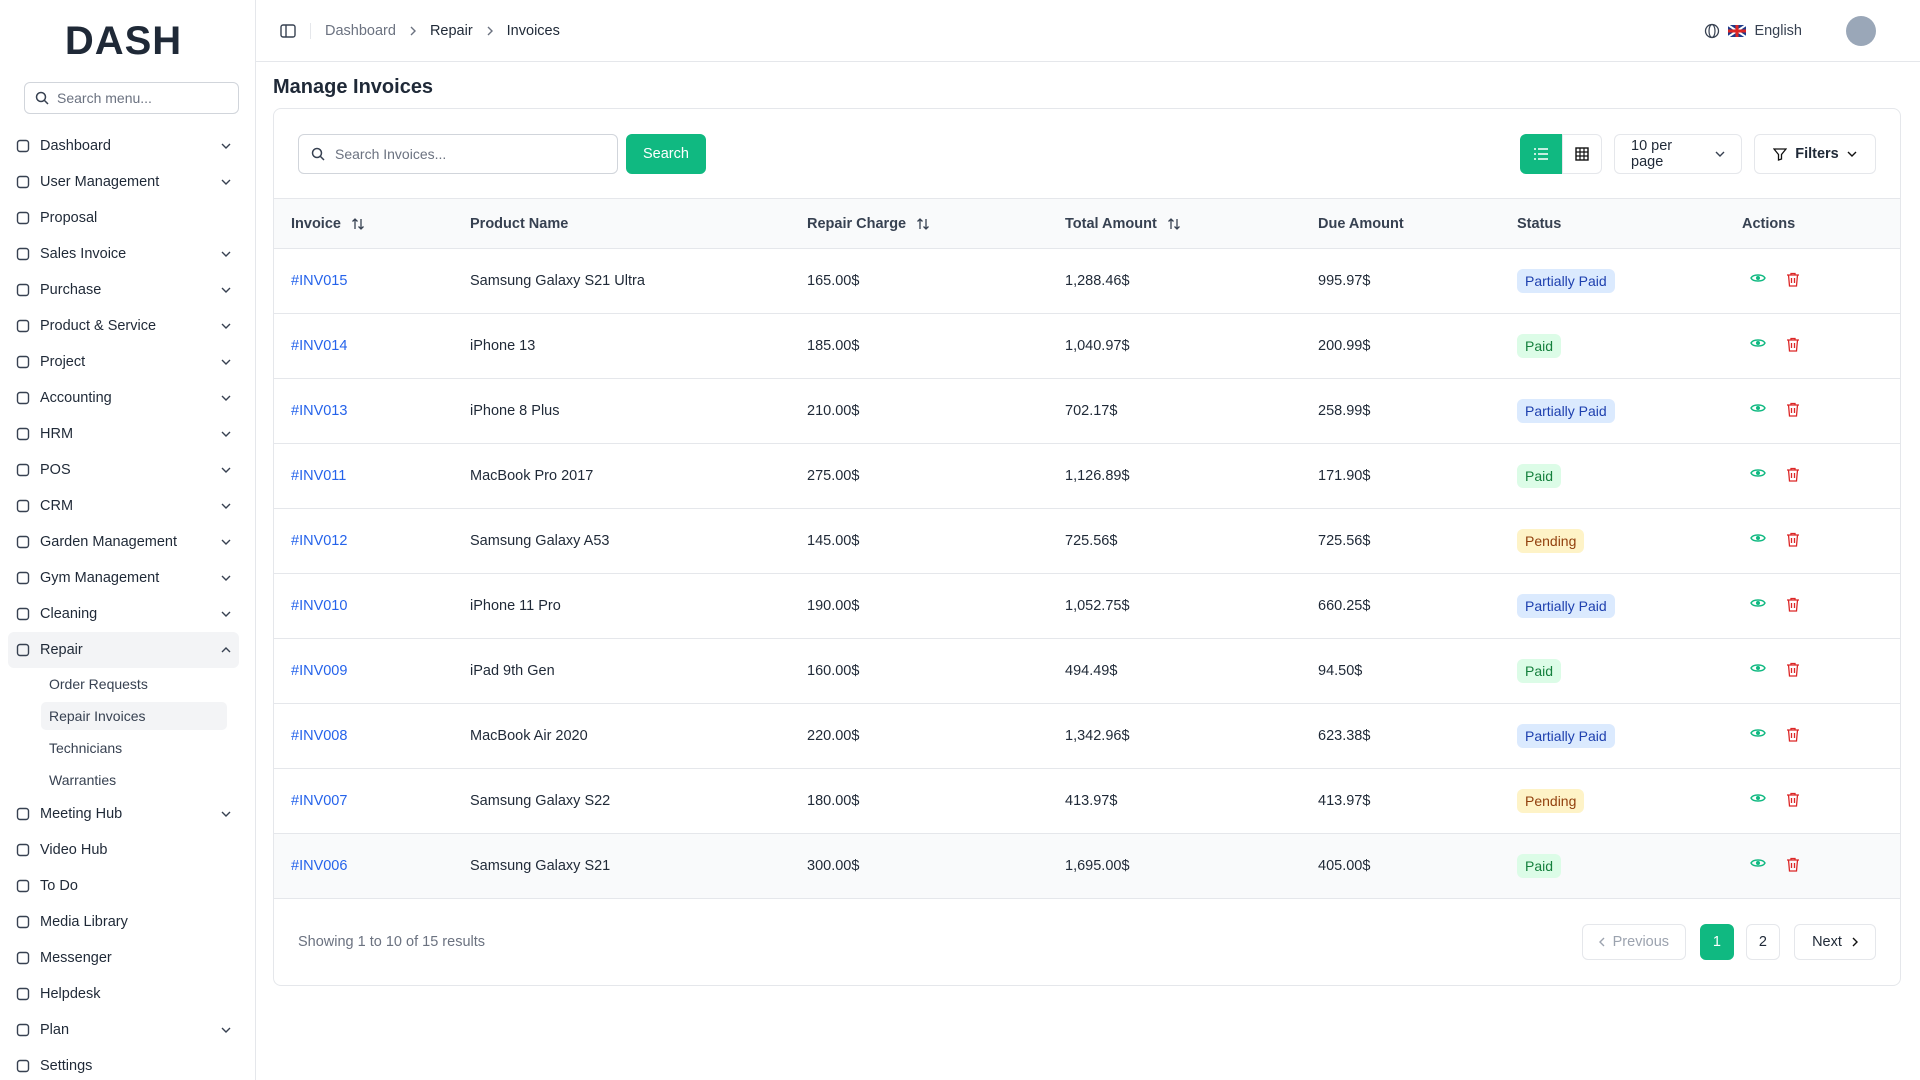 The width and height of the screenshot is (1920, 1080). Describe the element at coordinates (1634, 942) in the screenshot. I see `previous-page: Previous` at that location.